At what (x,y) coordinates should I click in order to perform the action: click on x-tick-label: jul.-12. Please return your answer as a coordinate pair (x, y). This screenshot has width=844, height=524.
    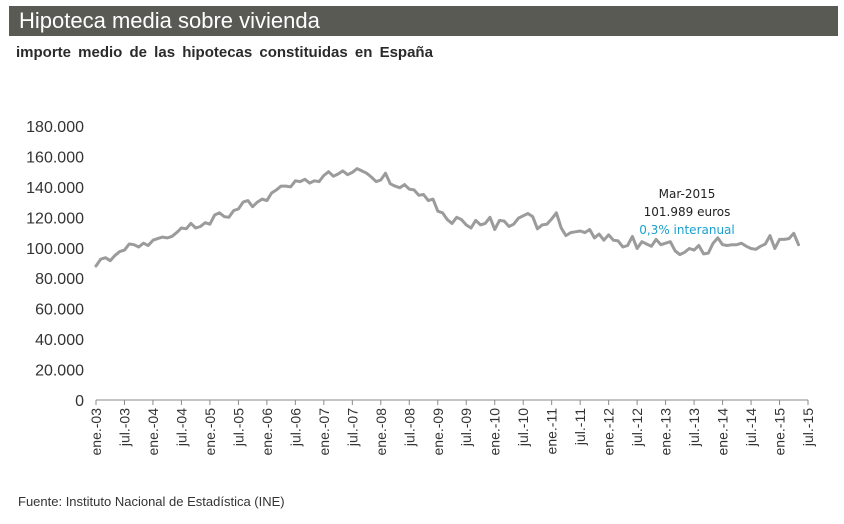
    Looking at the image, I should click on (637, 427).